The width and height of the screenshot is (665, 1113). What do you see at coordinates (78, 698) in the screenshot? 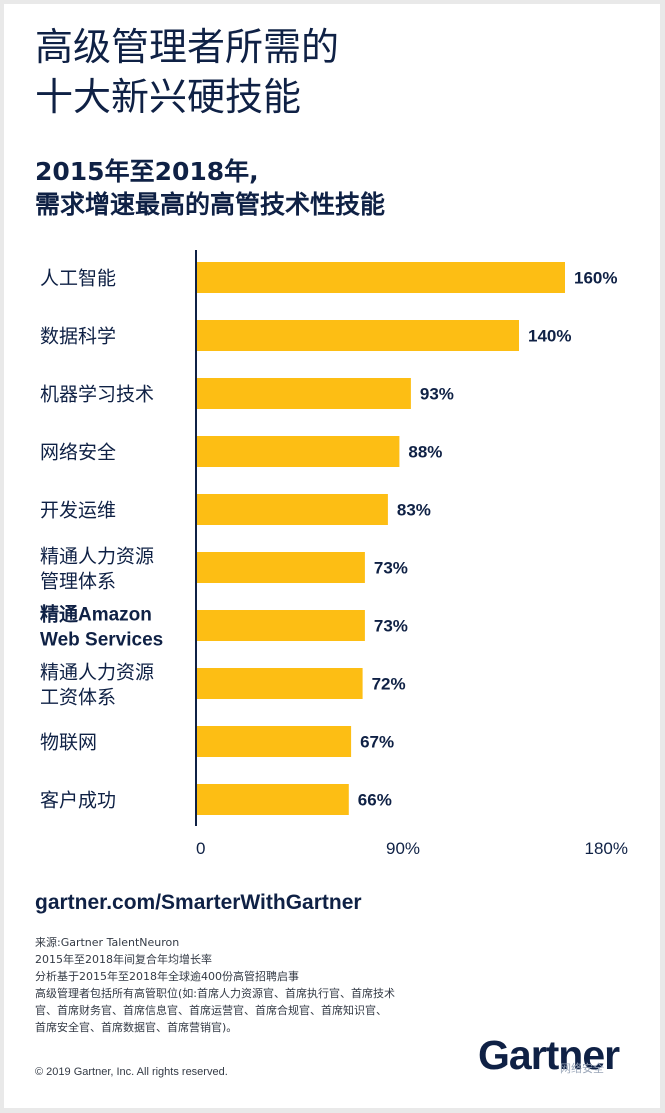
I see `category-label: 工资体系` at bounding box center [78, 698].